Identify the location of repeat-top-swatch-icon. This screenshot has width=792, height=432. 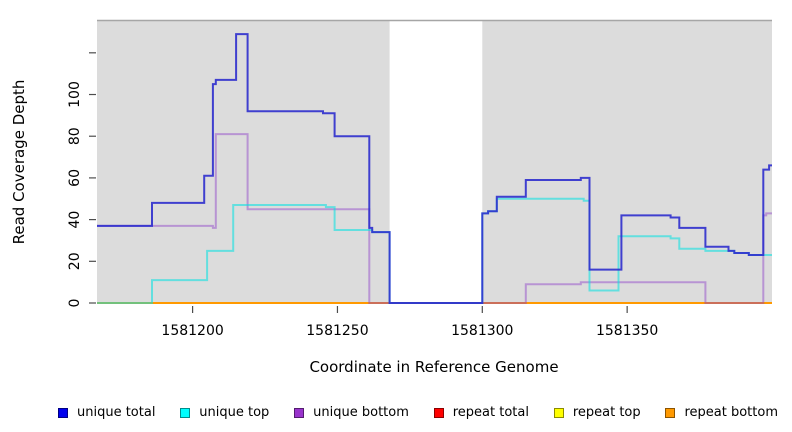
(558, 412).